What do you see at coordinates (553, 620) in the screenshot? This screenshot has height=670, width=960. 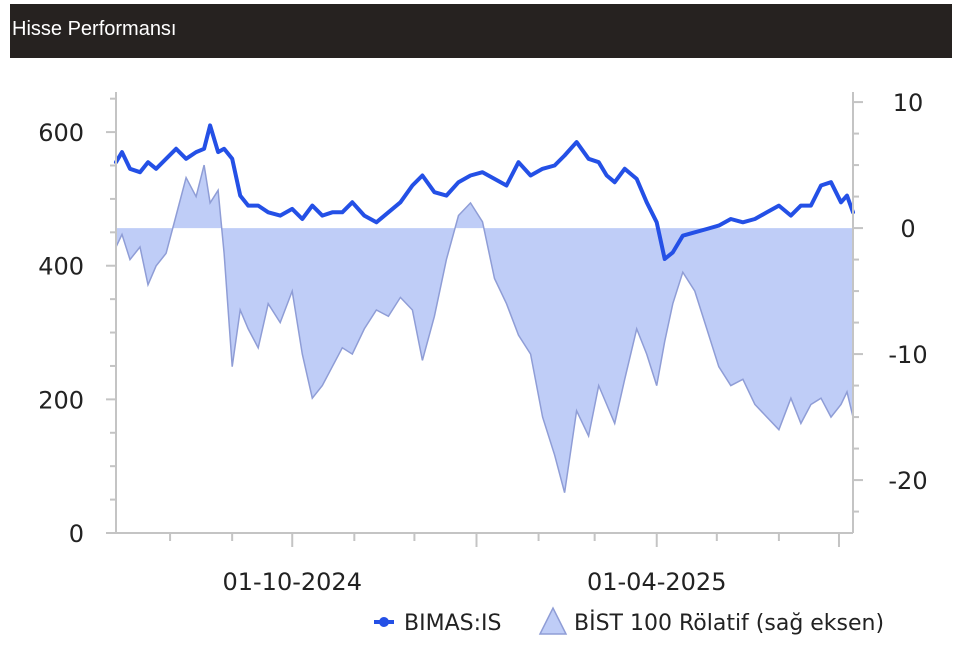 I see `legend-area-swatch` at bounding box center [553, 620].